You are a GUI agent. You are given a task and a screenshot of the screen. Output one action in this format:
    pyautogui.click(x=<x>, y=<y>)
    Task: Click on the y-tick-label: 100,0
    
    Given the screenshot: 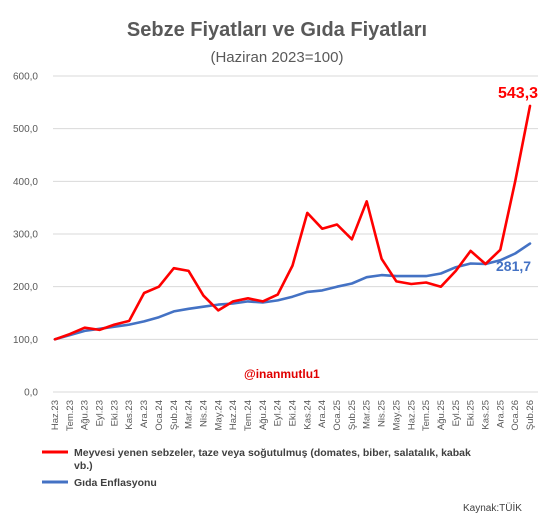 What is the action you would take?
    pyautogui.click(x=25, y=340)
    